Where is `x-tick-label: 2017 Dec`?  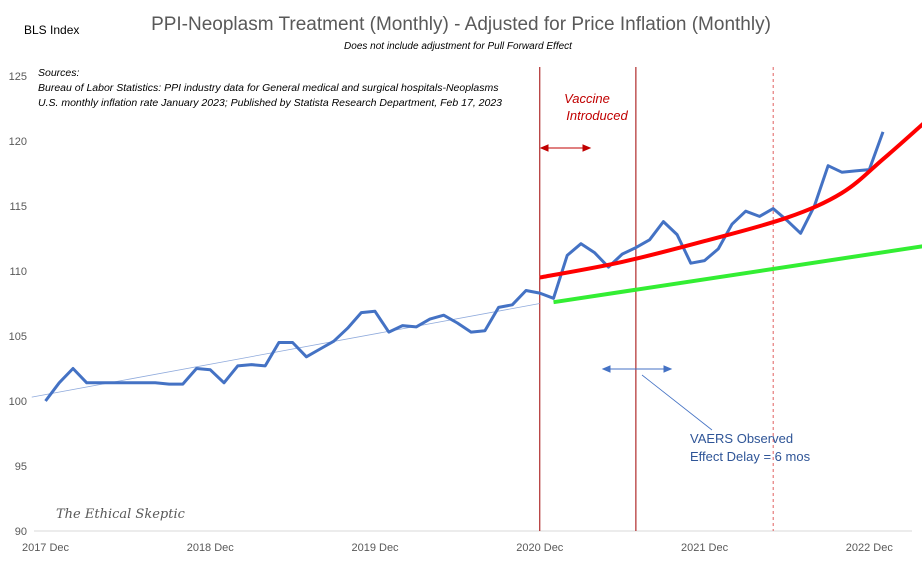
x-tick-label: 2017 Dec is located at coordinates (46, 548).